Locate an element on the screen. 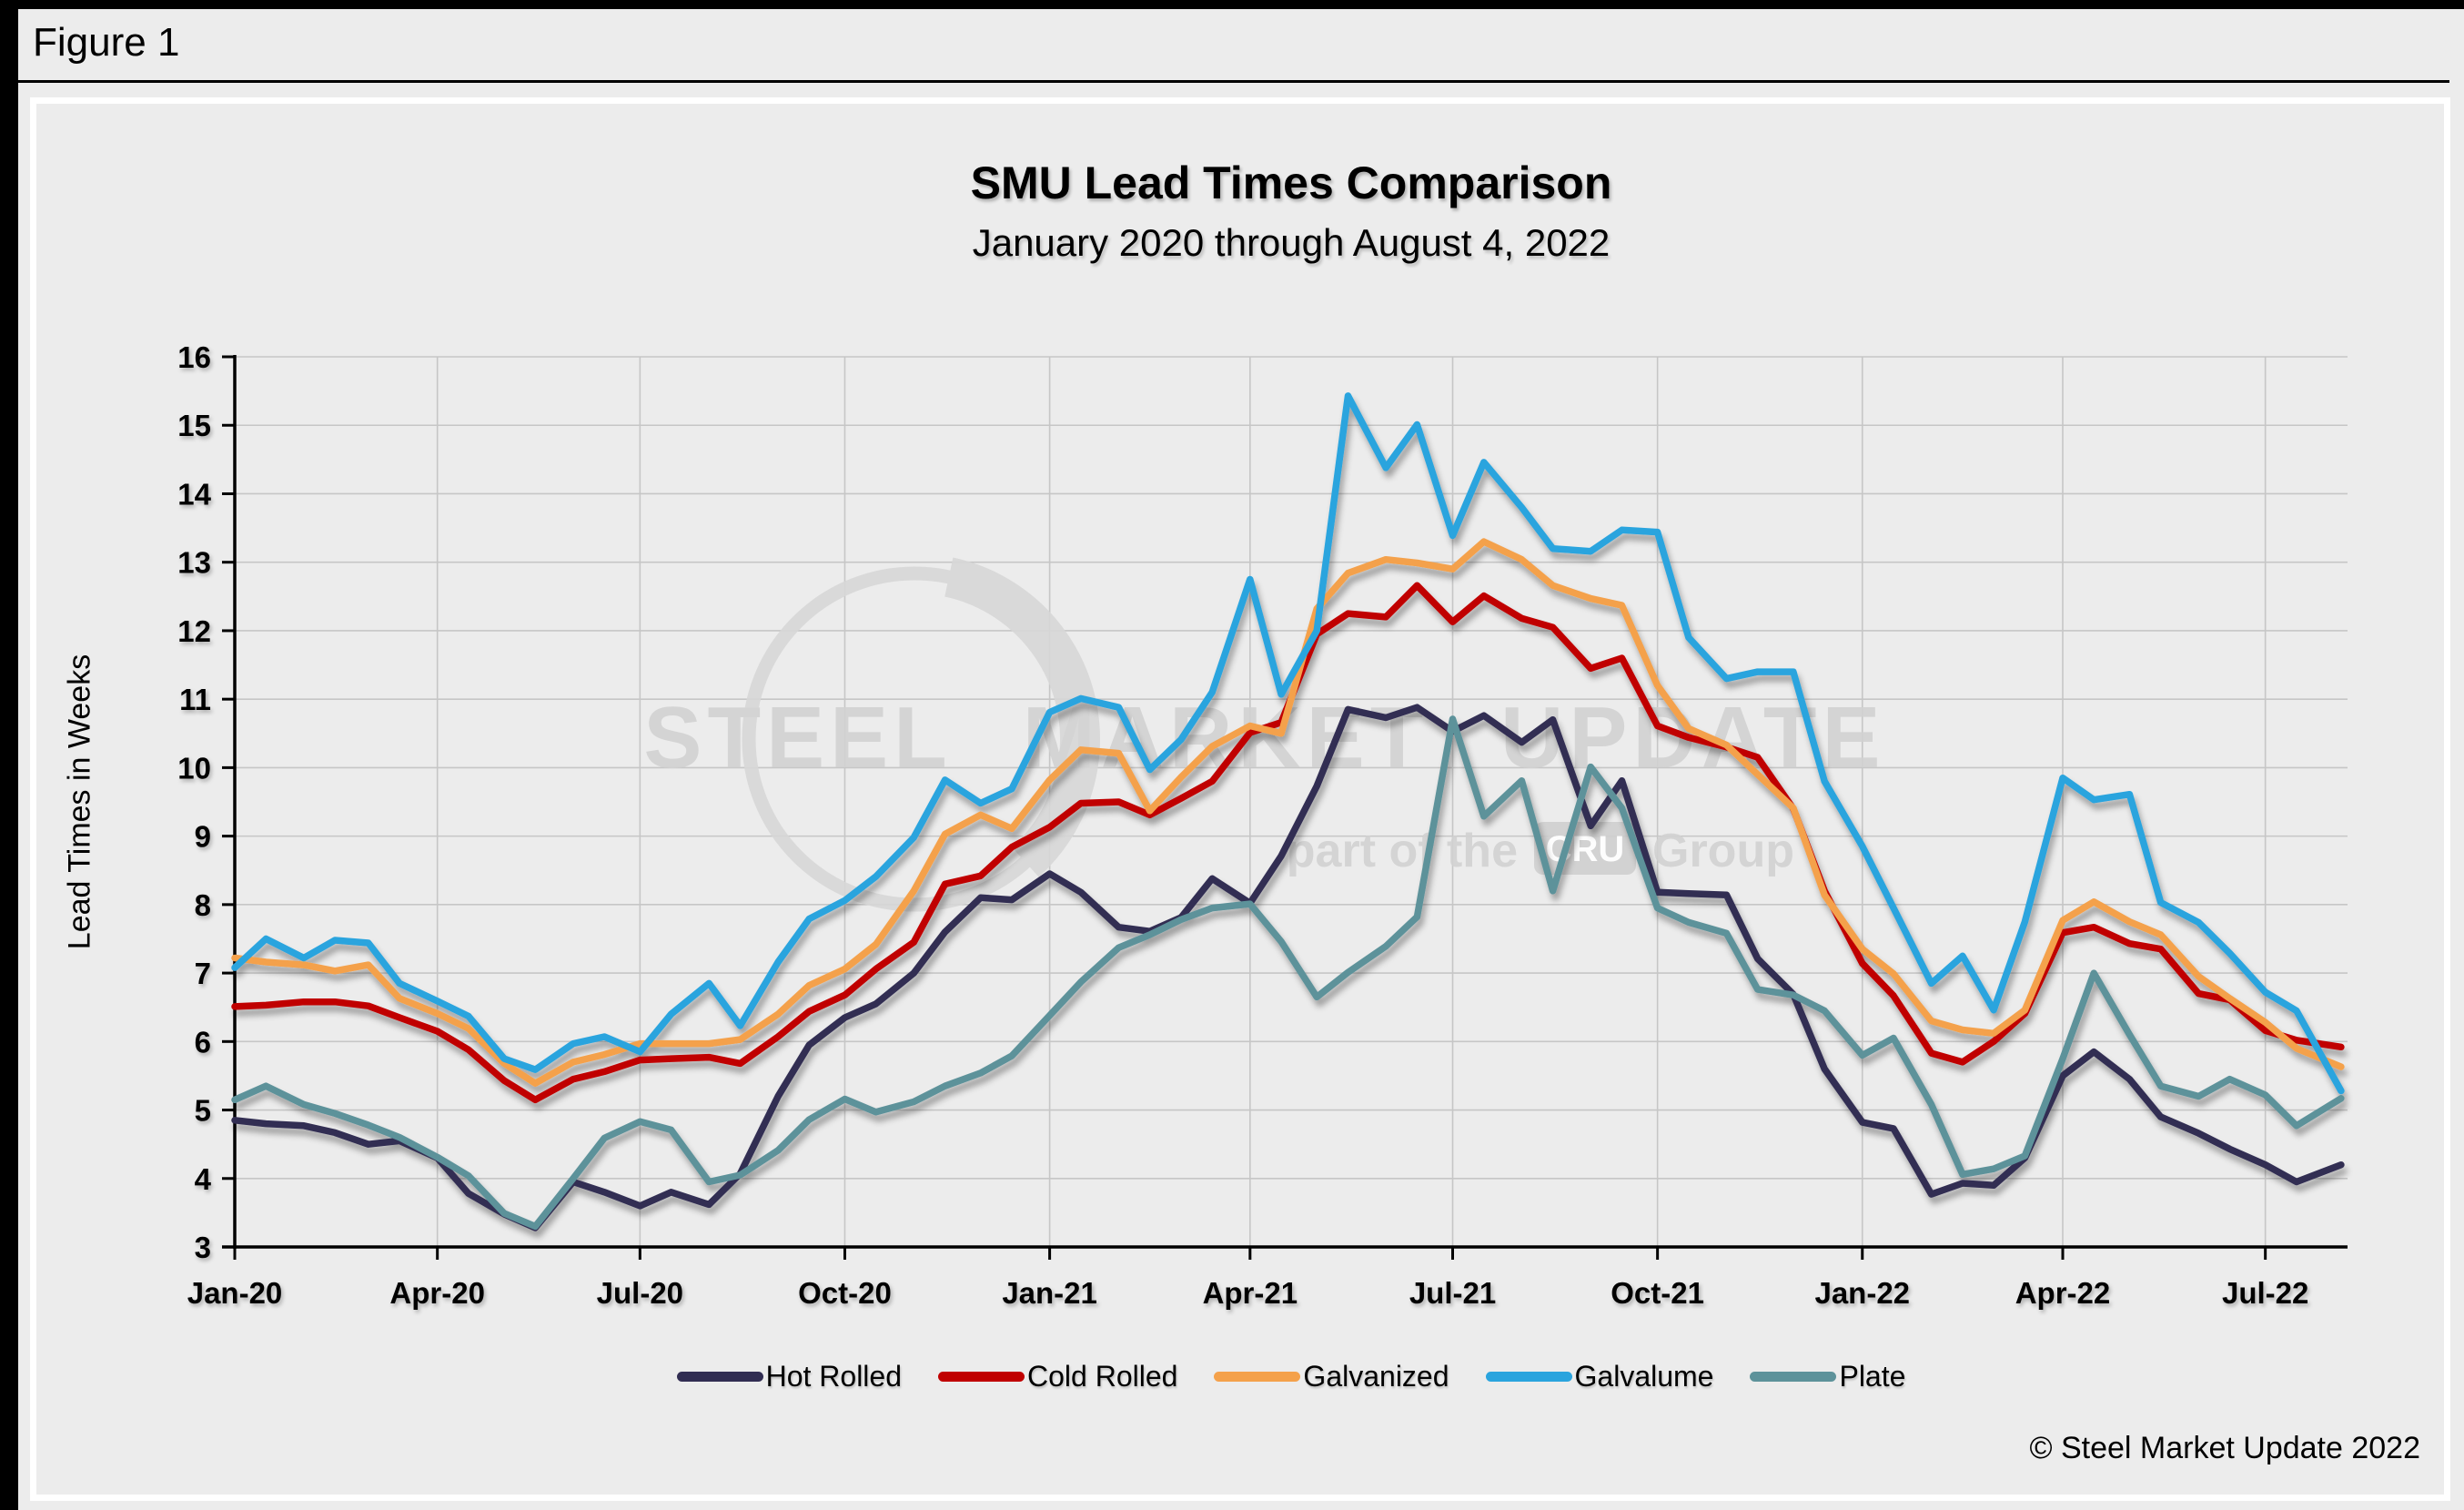  legend-item-cold-rolled: Cold Rolled is located at coordinates (1057, 1377).